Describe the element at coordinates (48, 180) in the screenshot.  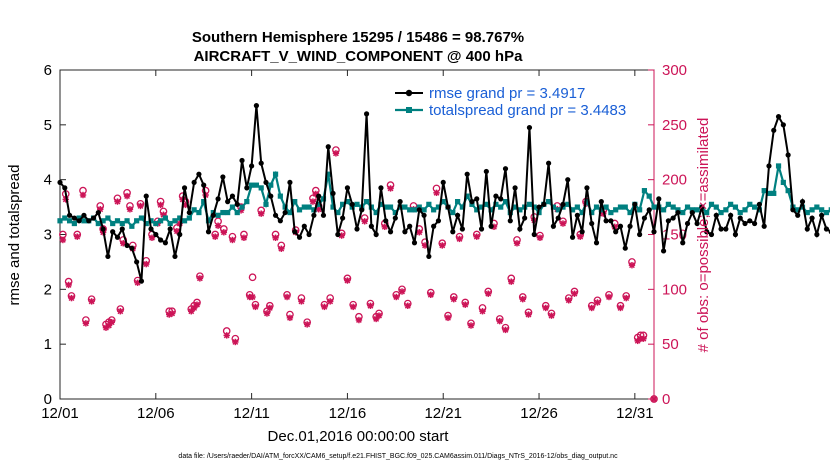
I see `y-tick-label: 4` at that location.